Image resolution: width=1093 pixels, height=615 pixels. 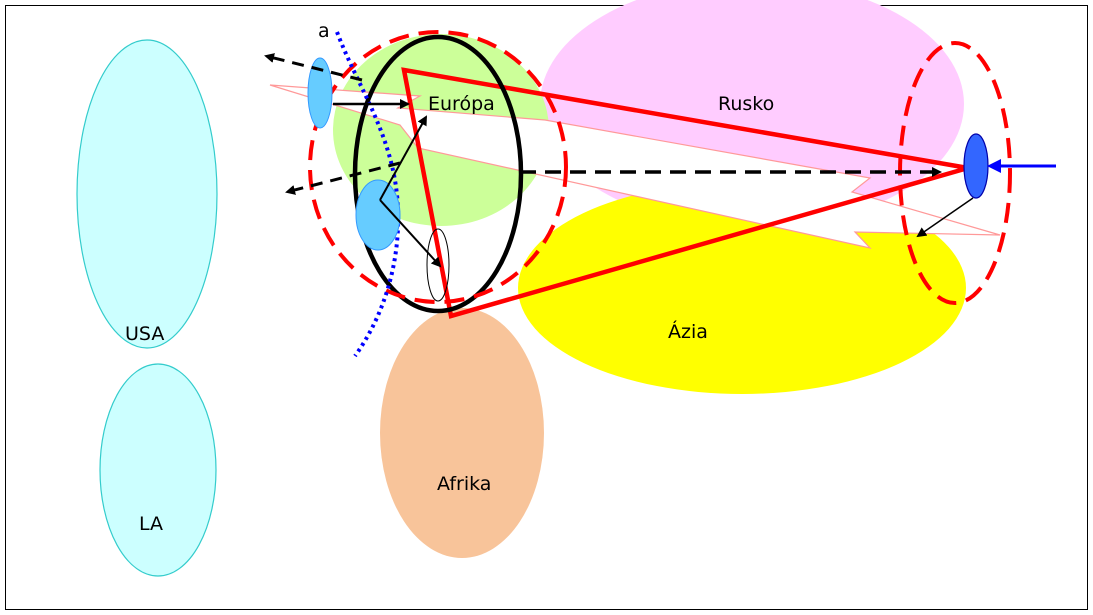 I want to click on usa-label: USA, so click(x=144, y=334).